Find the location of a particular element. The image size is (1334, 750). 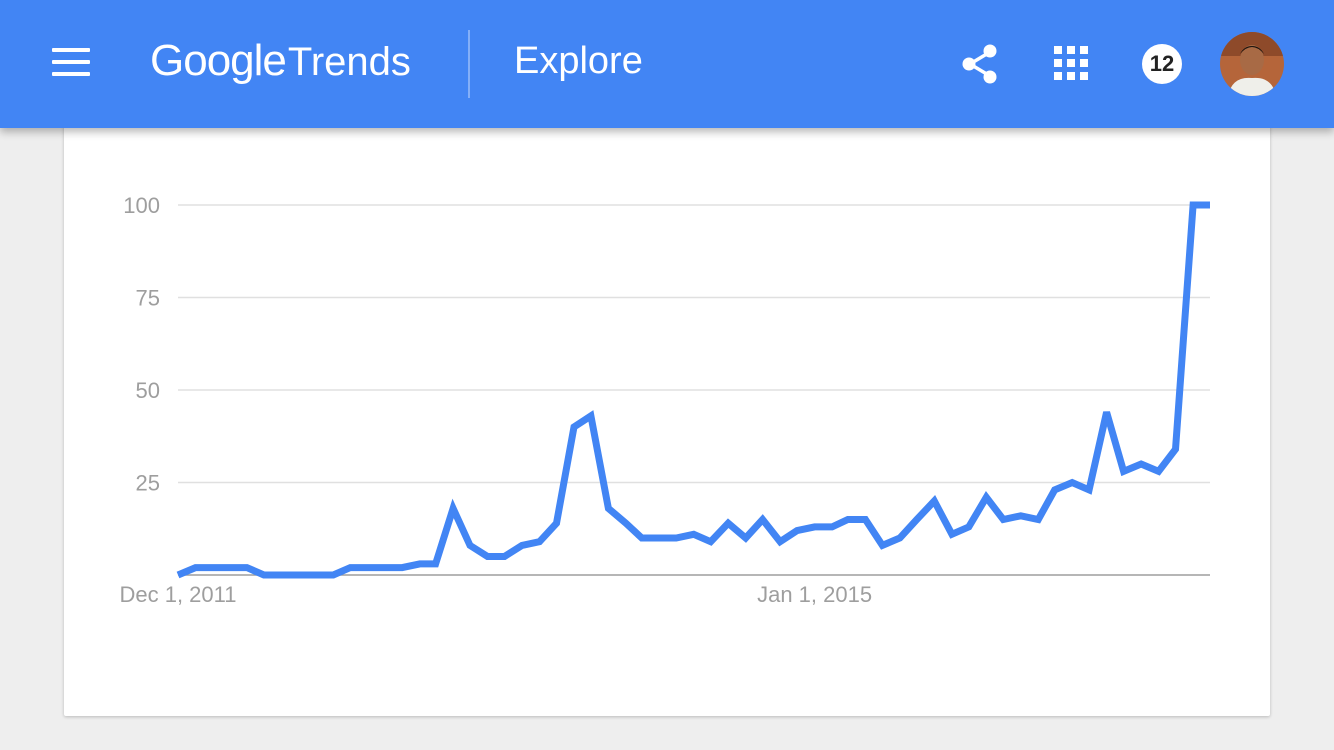

share-icon is located at coordinates (980, 64).